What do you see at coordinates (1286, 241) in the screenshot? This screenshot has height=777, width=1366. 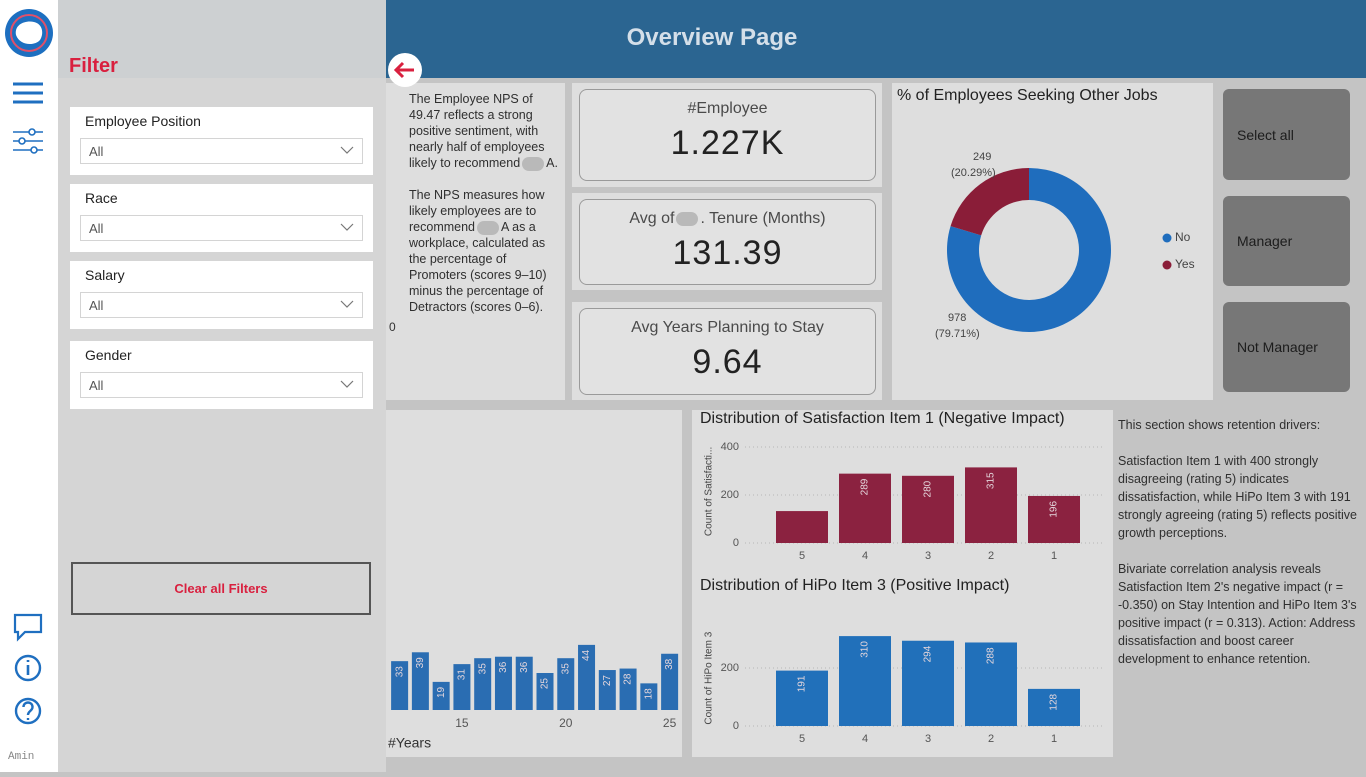 I see `slicer-button: Manager` at bounding box center [1286, 241].